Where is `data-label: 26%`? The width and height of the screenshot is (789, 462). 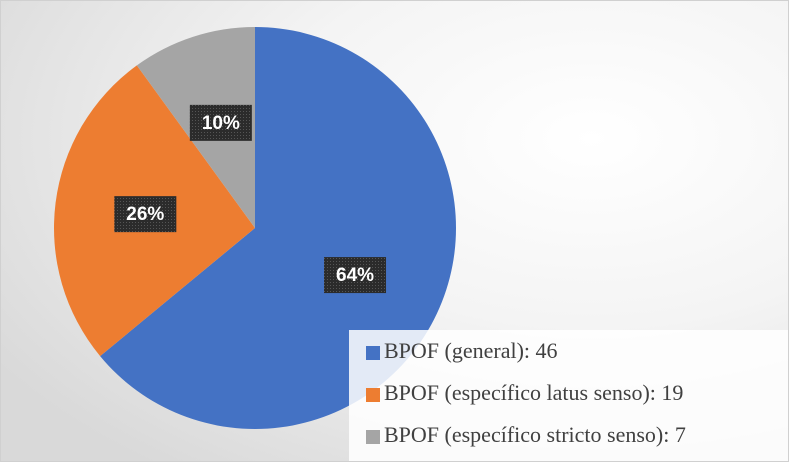 data-label: 26% is located at coordinates (145, 214).